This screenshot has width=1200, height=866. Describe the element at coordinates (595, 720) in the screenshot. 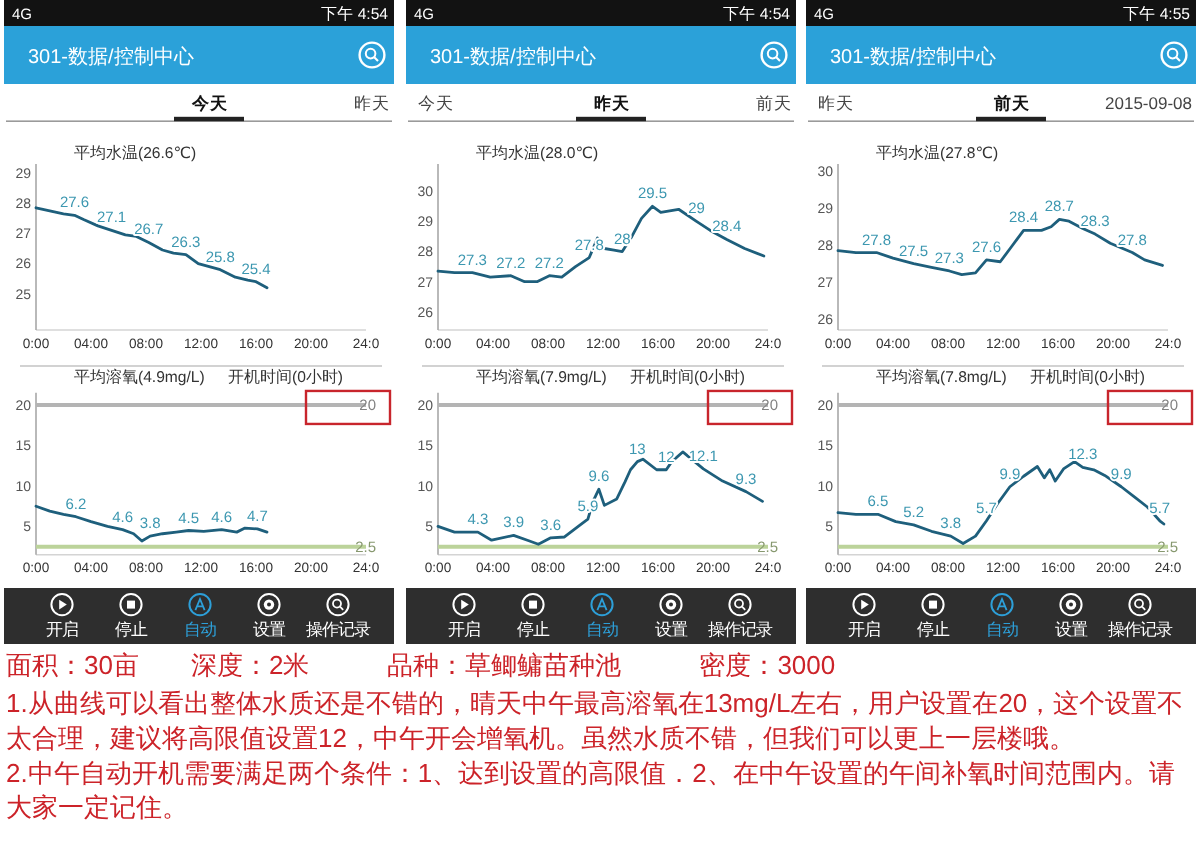

I see `text: 1.从曲线可以看出整体水质还是不错的，晴天中午最高溶氧在13mg/L左右，用户设置在20，这个设置不太合理，建议将高限值设置12，中午开会增氧机。虽然水质不错，但我们可以更上一层楼哦。` at that location.